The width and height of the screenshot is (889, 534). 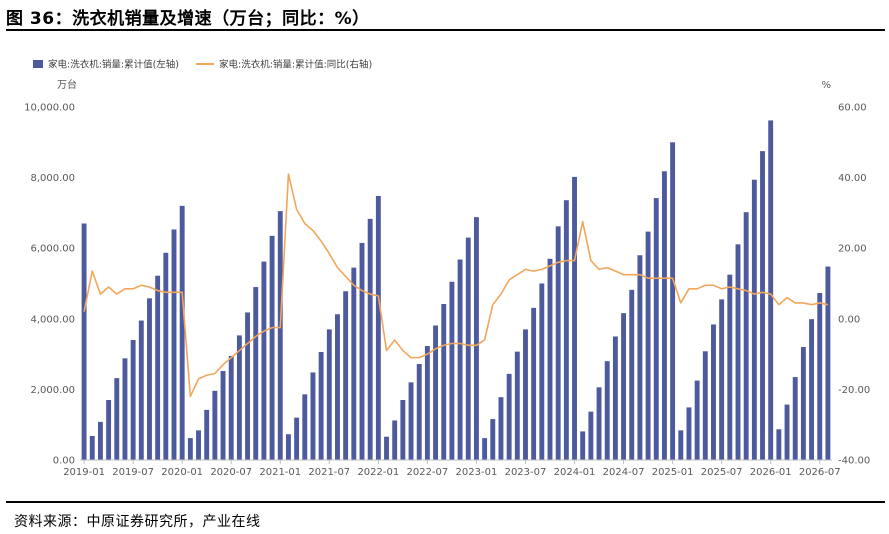 I want to click on left-axis-unit: 万台, so click(x=67, y=84).